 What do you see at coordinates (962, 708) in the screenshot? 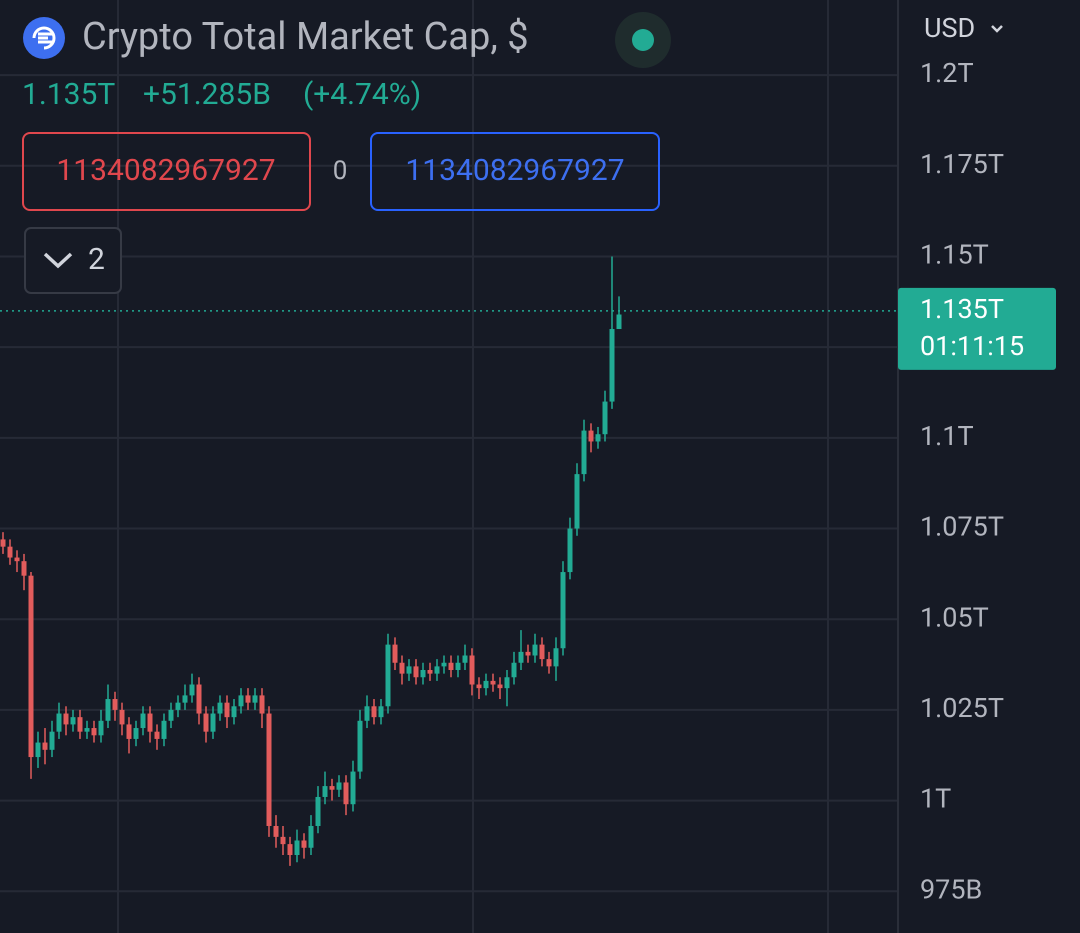
I see `y-tick-label: 1.025T` at bounding box center [962, 708].